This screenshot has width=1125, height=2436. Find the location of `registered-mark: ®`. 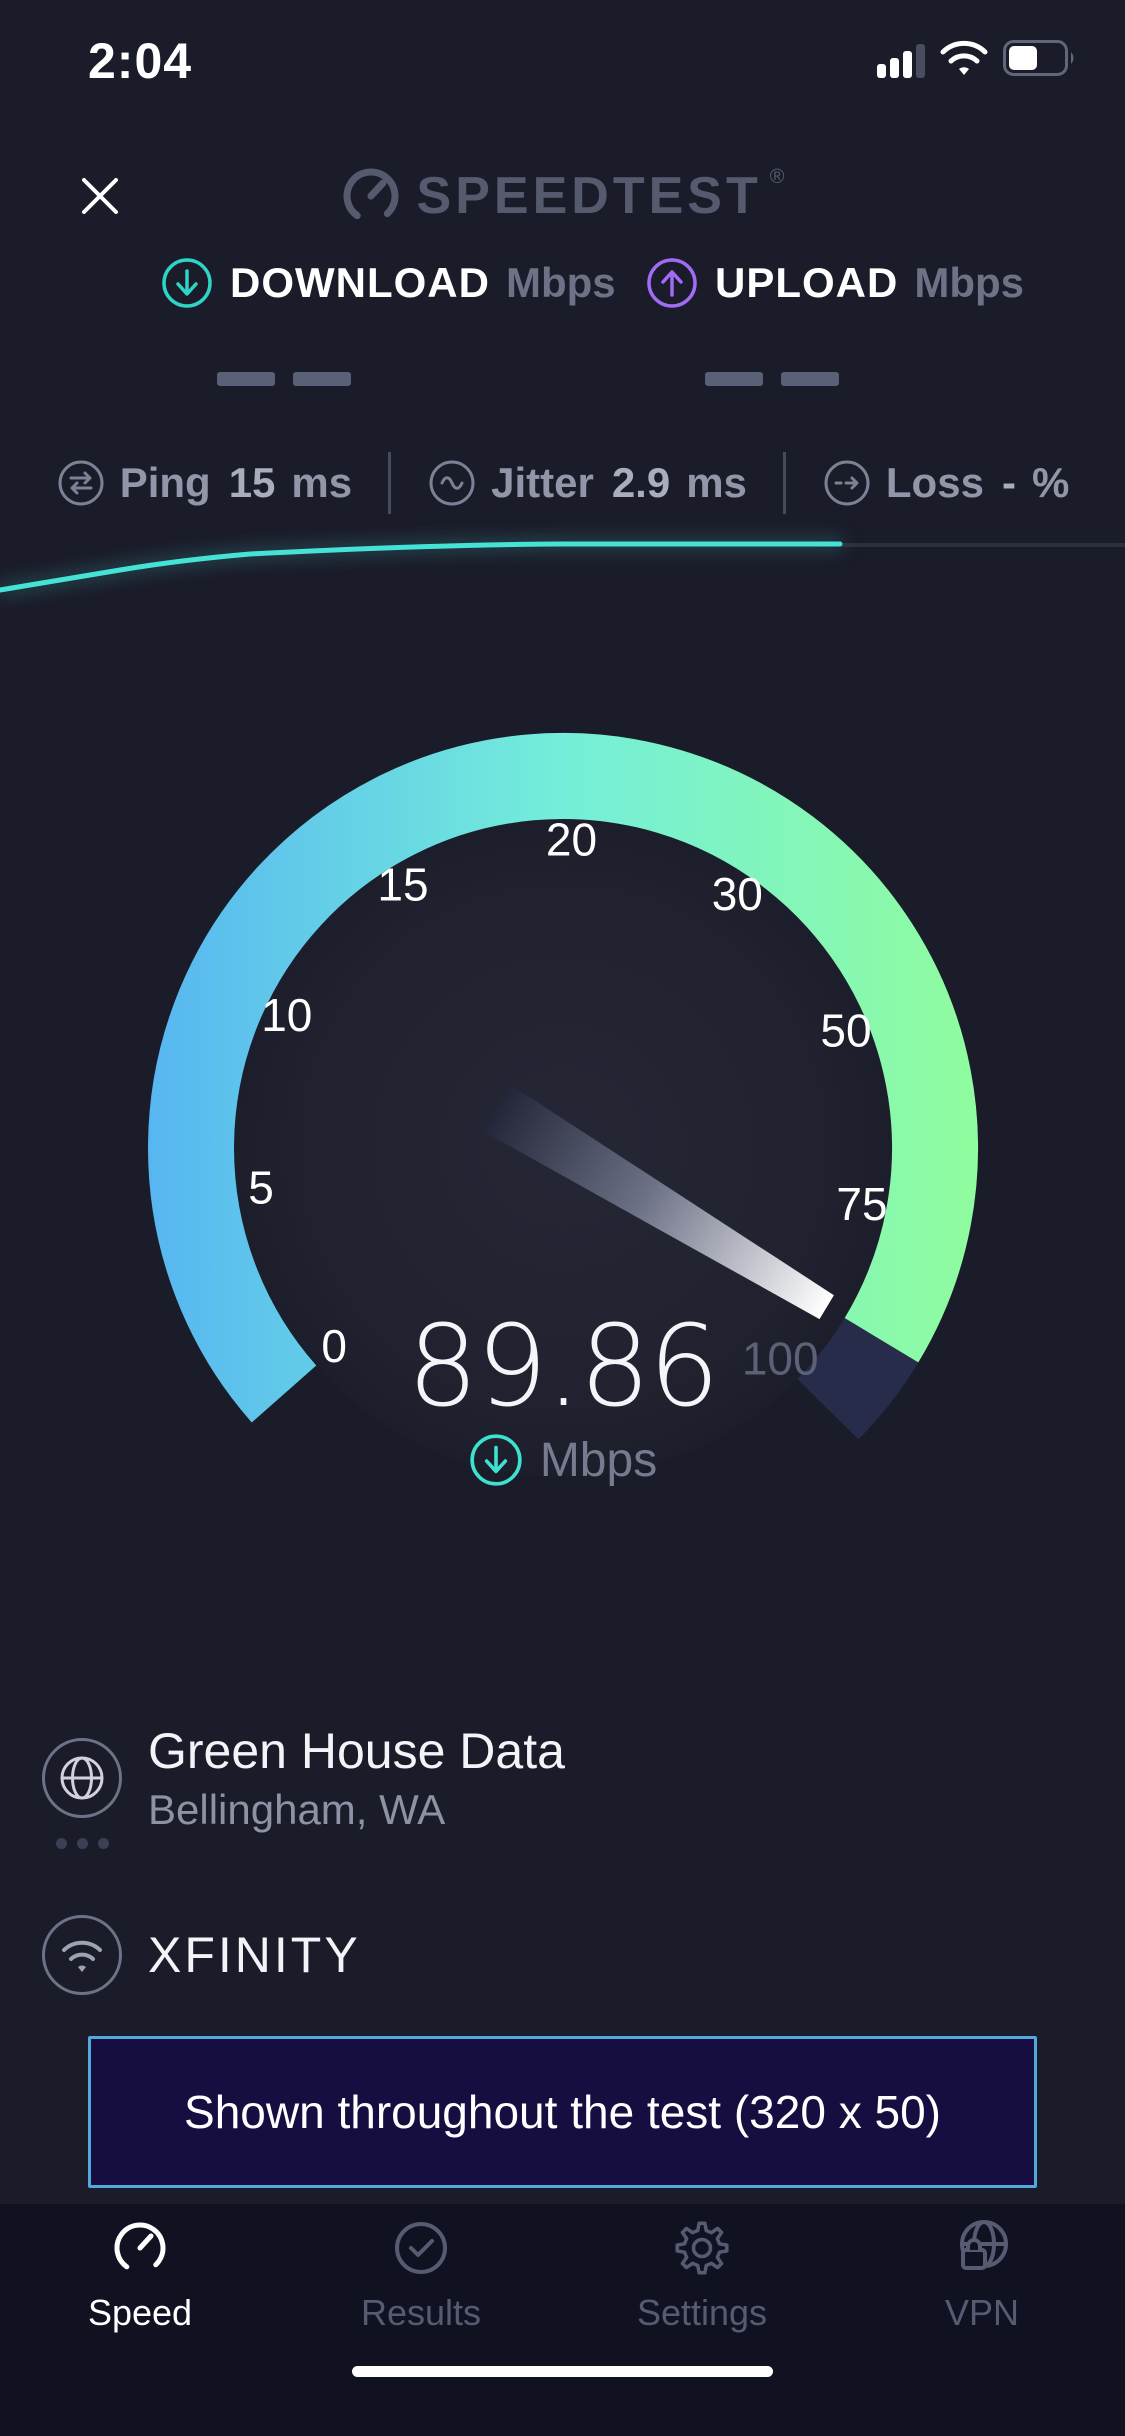

registered-mark: ® is located at coordinates (777, 177).